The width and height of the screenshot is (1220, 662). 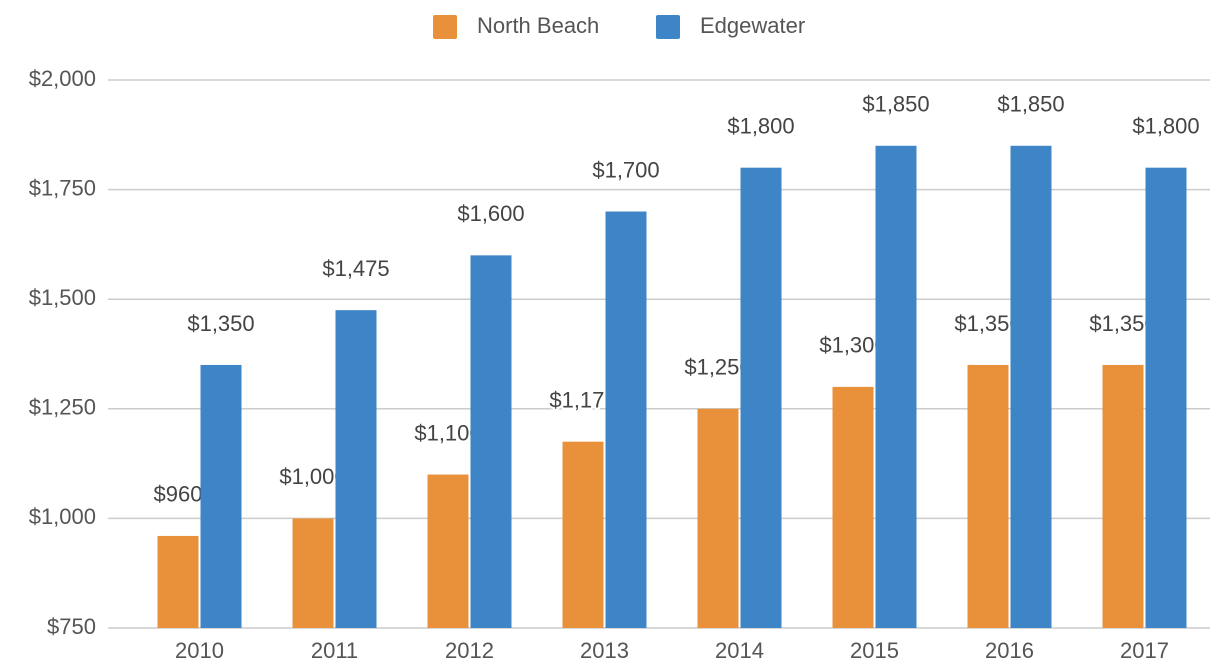 What do you see at coordinates (490, 213) in the screenshot?
I see `value-label: $1,600` at bounding box center [490, 213].